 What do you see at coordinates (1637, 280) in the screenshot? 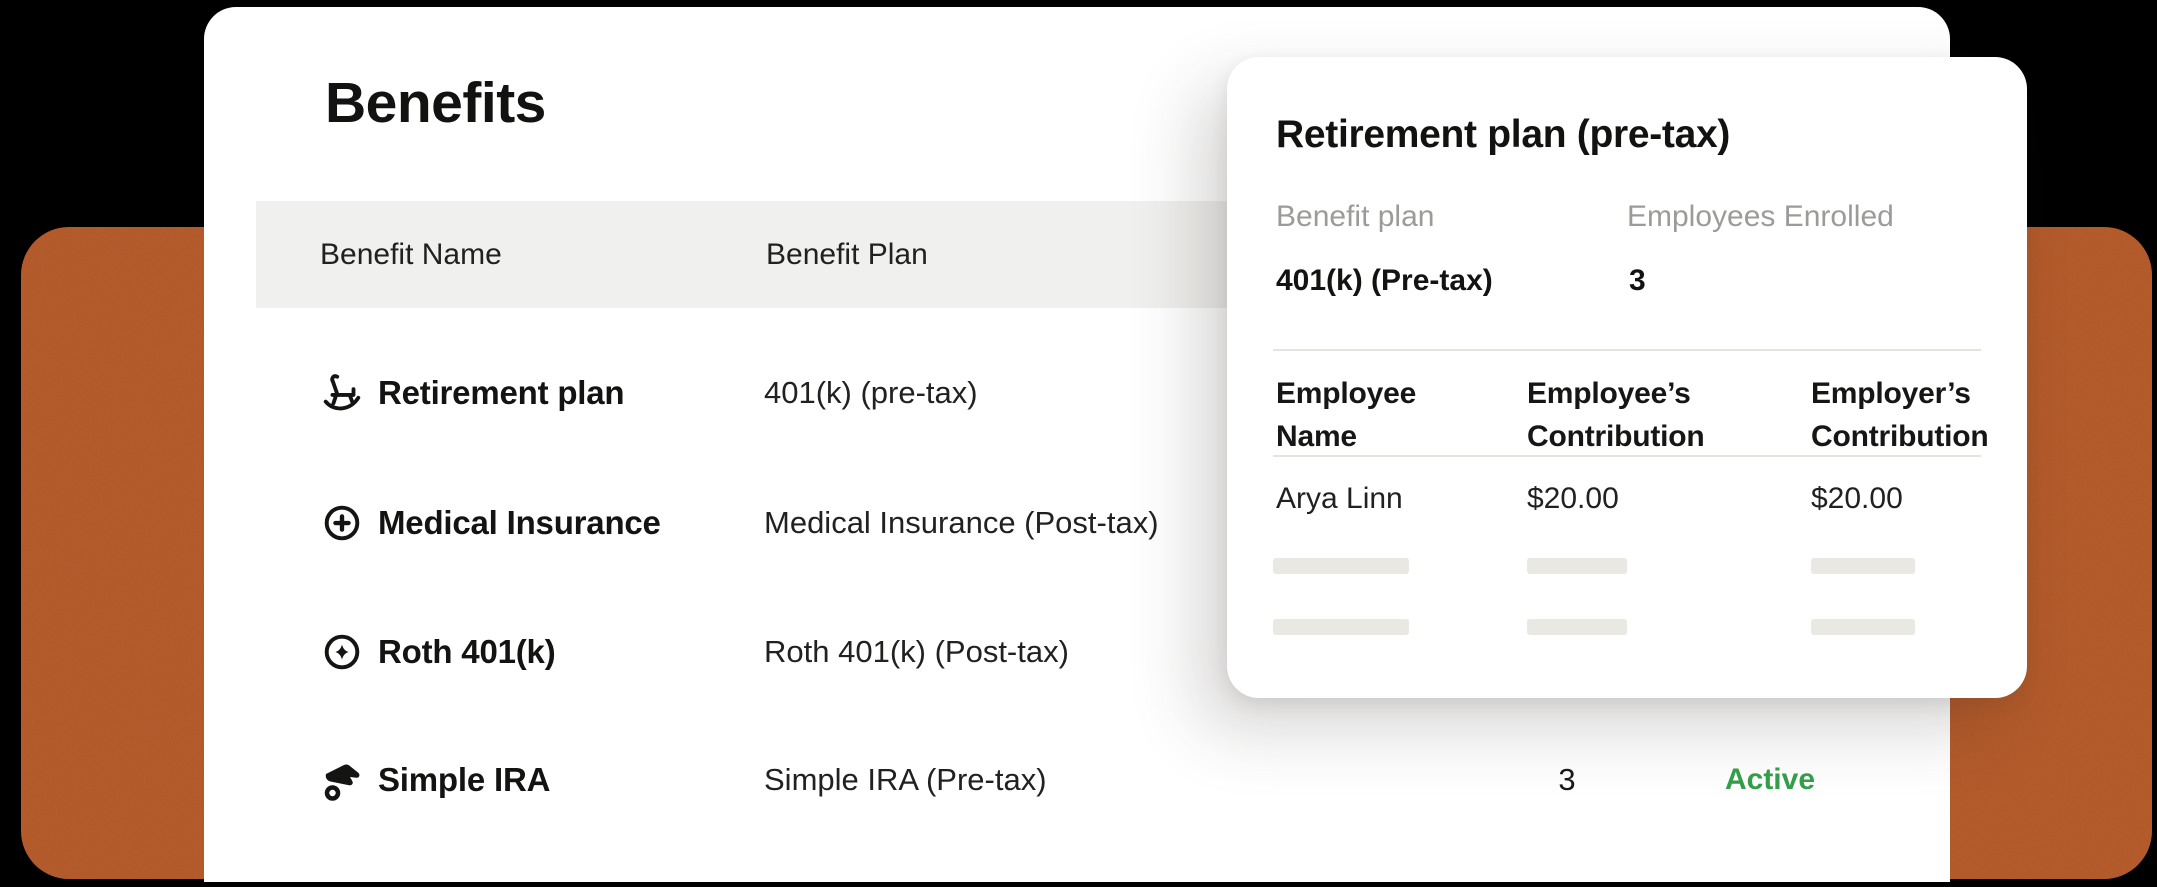
I see `employees-enrolled-value: 3` at bounding box center [1637, 280].